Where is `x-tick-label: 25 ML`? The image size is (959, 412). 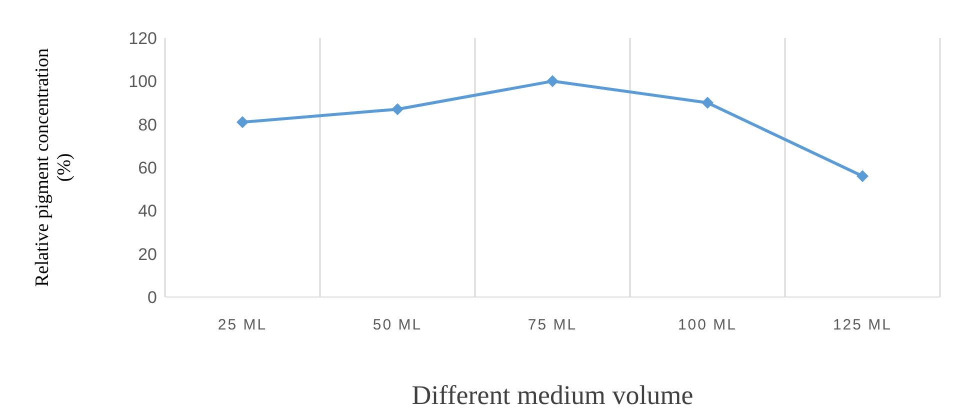
x-tick-label: 25 ML is located at coordinates (243, 325).